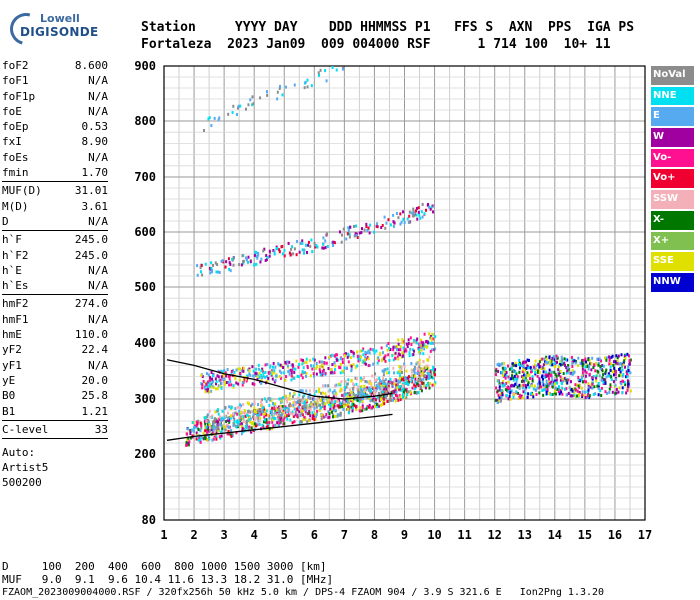 The width and height of the screenshot is (700, 600). Describe the element at coordinates (22, 191) in the screenshot. I see `param-name: MUF(D)` at that location.